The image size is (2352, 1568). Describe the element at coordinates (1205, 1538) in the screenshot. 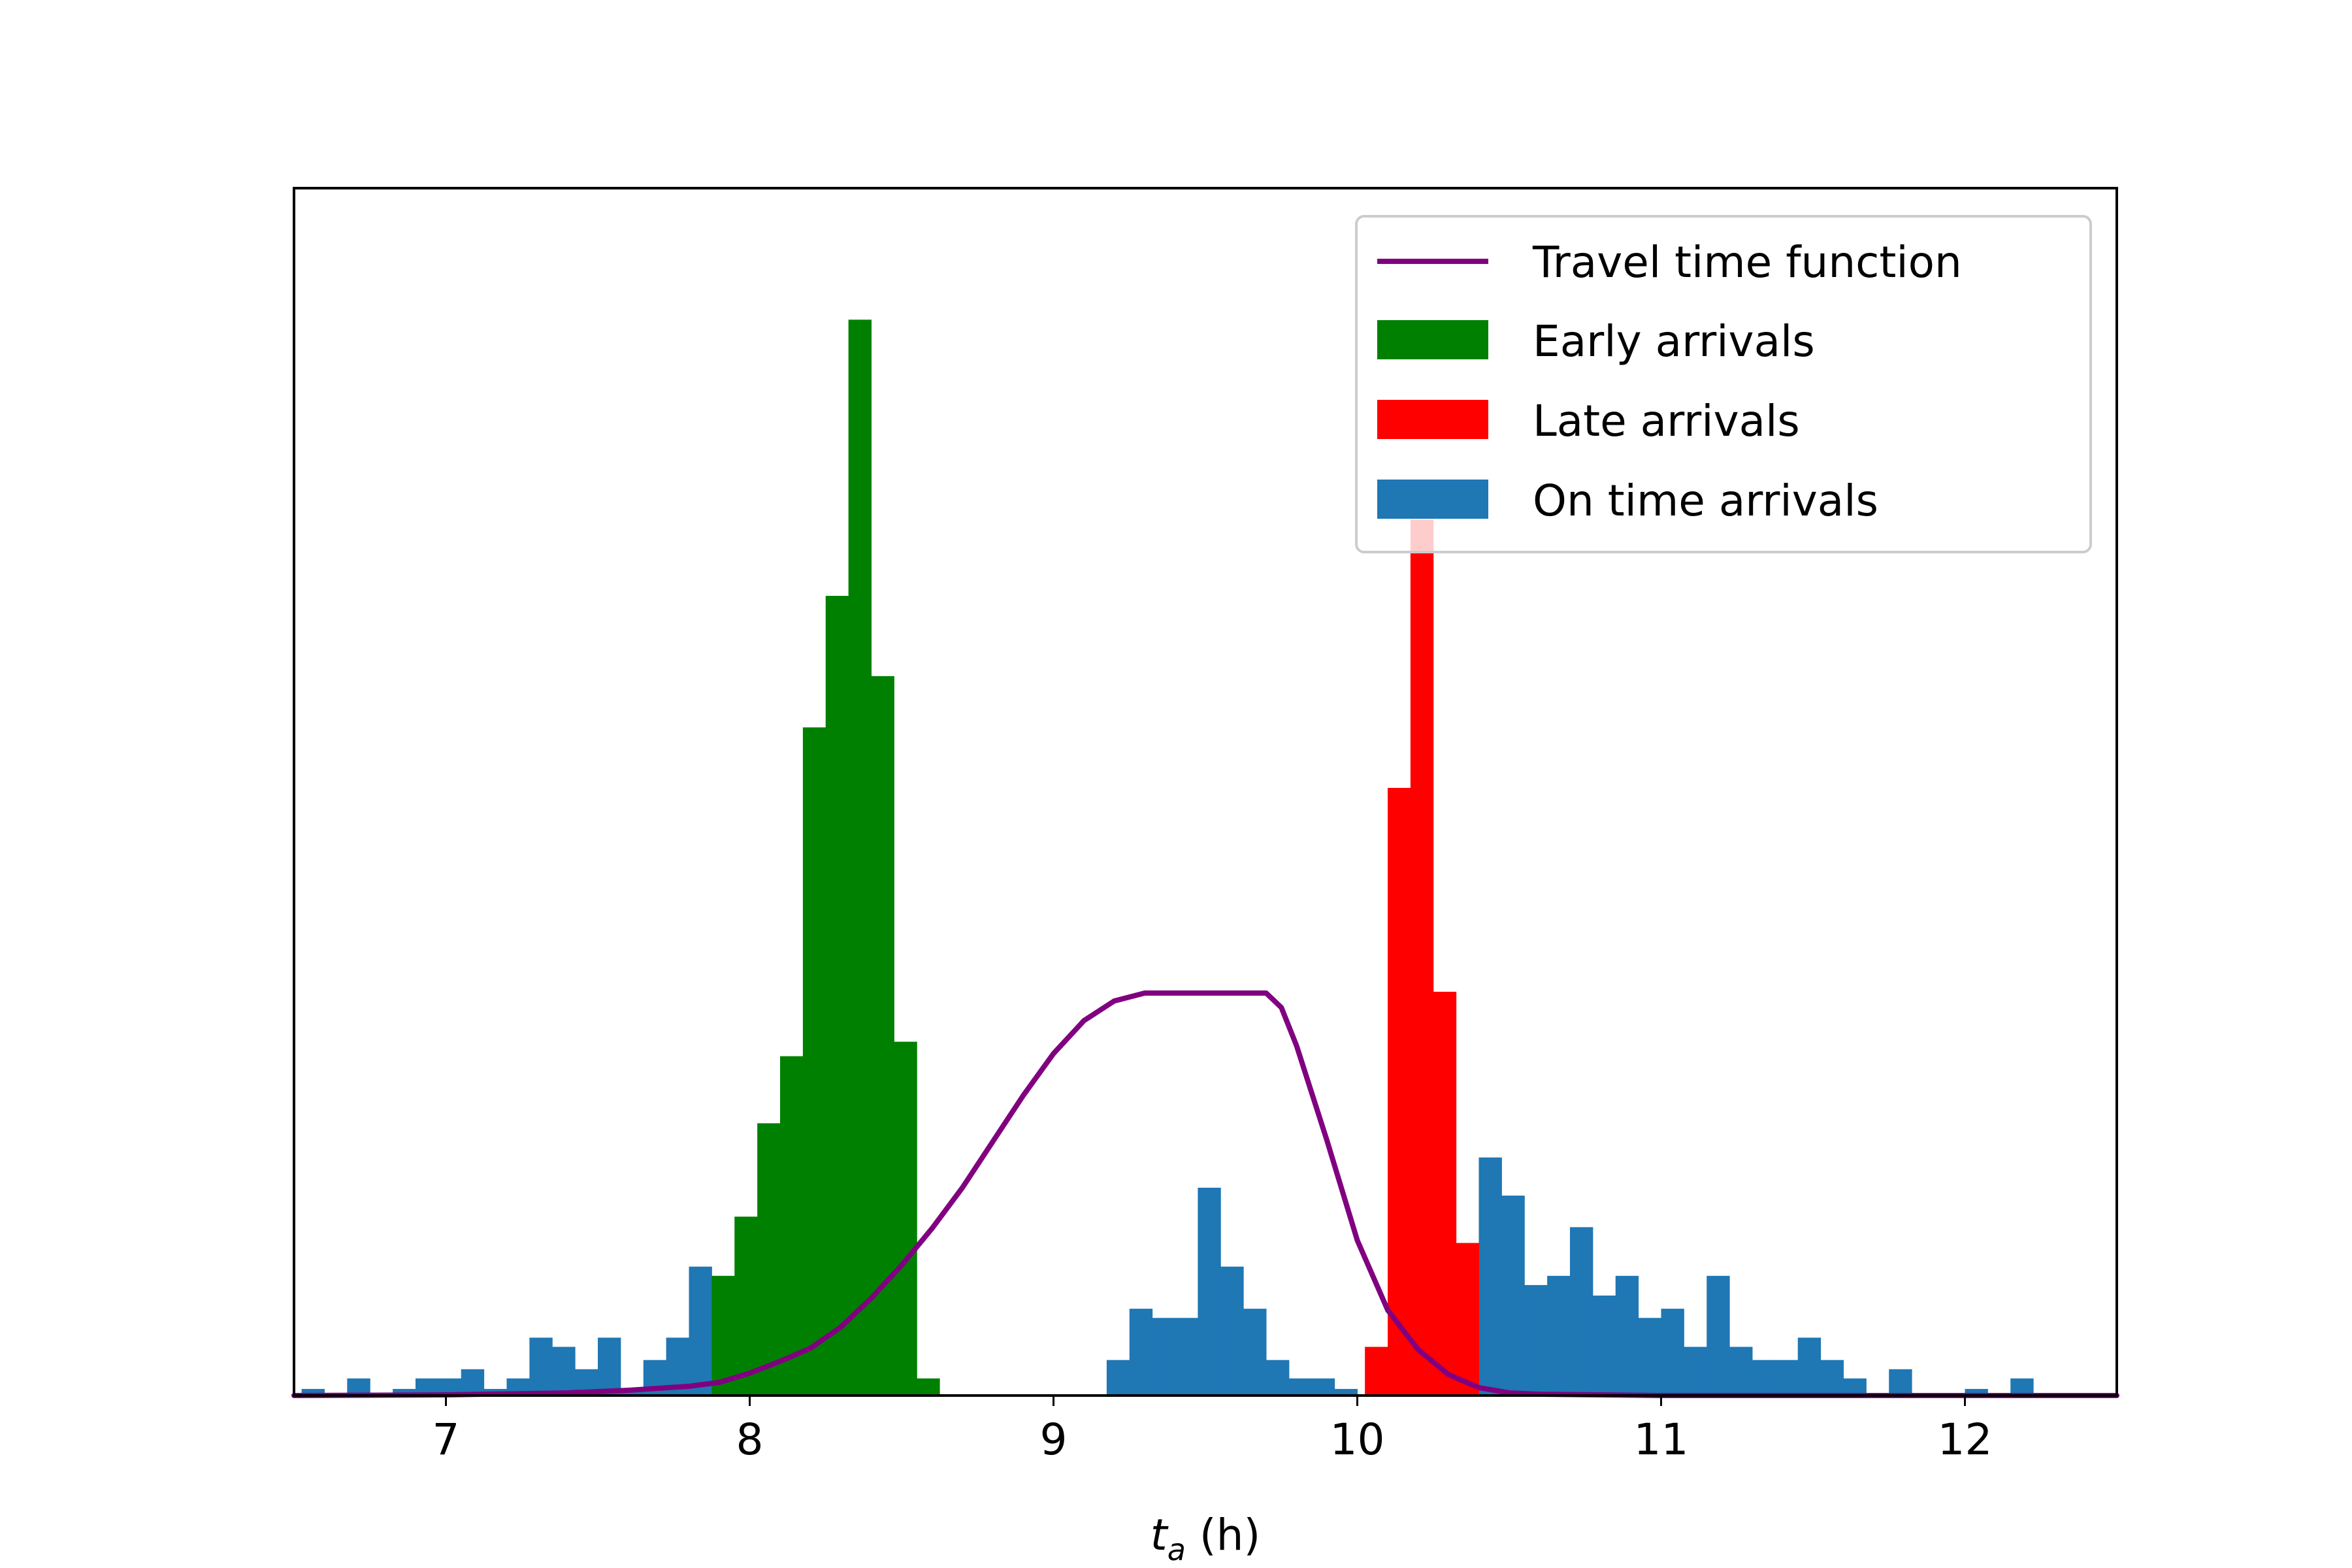

I see `x-axis-label: ta (h)` at that location.